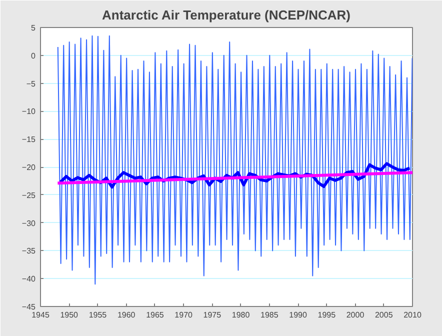  I want to click on x-tick-label: 2000, so click(355, 315).